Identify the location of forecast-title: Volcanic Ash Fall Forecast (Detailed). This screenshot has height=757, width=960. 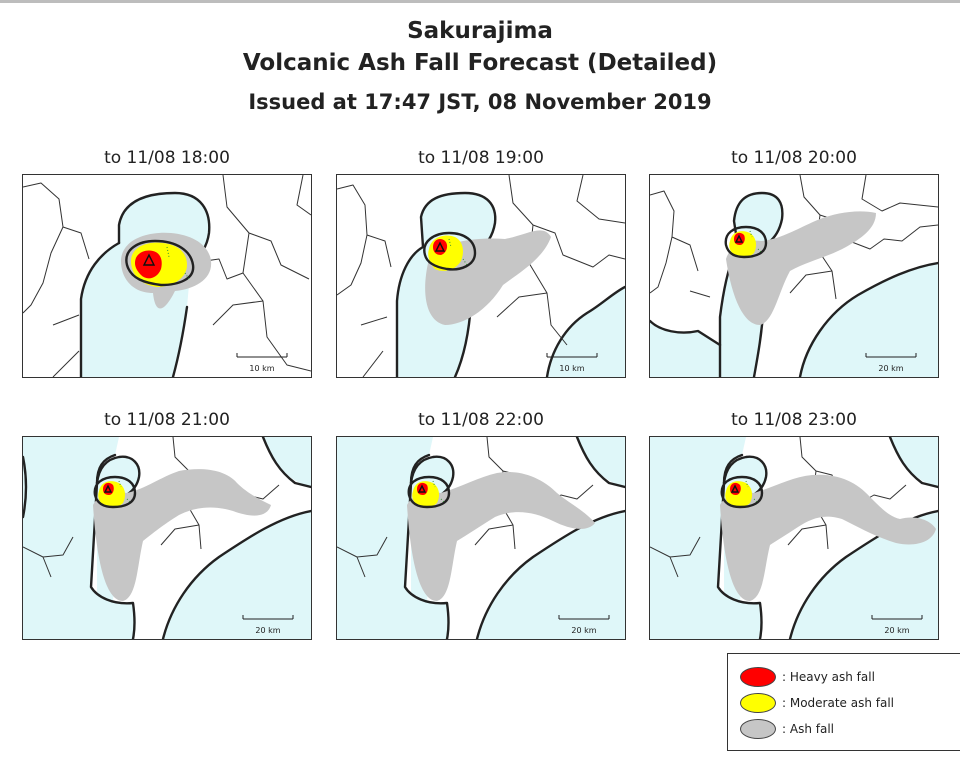
(480, 63).